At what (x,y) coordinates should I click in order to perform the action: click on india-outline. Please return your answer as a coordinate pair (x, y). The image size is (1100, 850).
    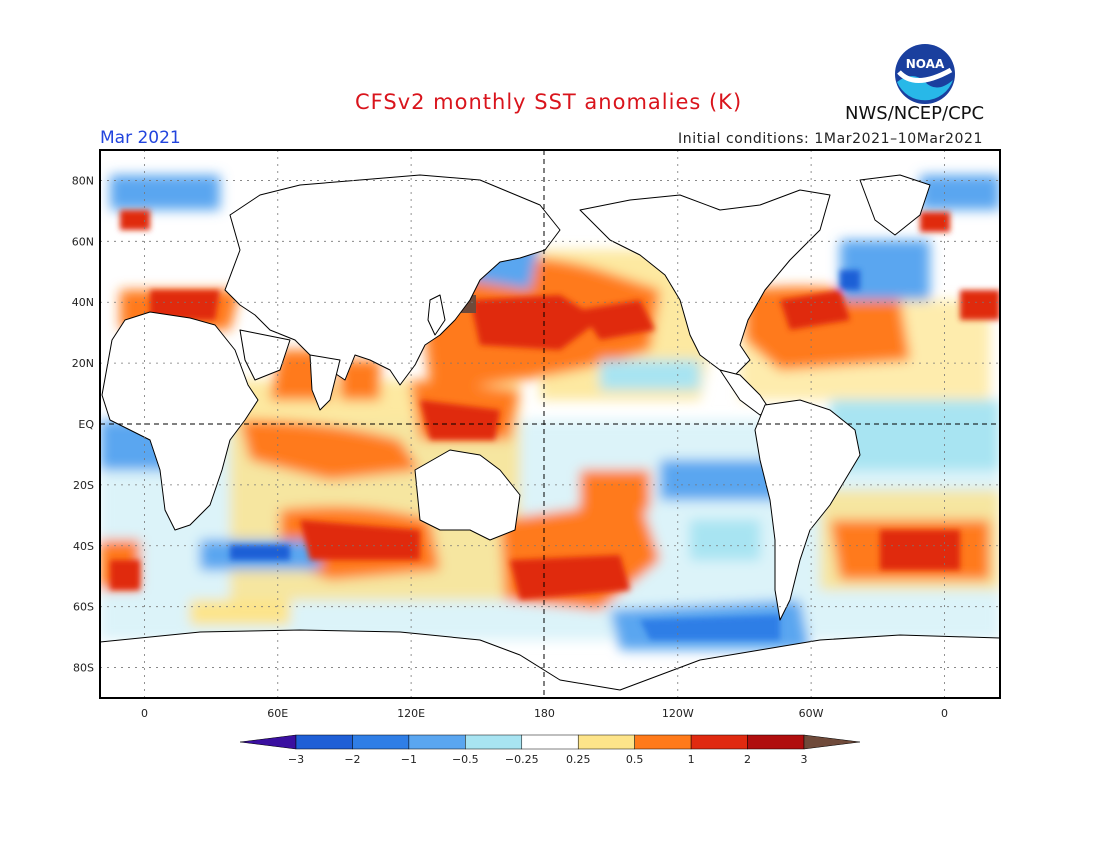
    Looking at the image, I should click on (325, 382).